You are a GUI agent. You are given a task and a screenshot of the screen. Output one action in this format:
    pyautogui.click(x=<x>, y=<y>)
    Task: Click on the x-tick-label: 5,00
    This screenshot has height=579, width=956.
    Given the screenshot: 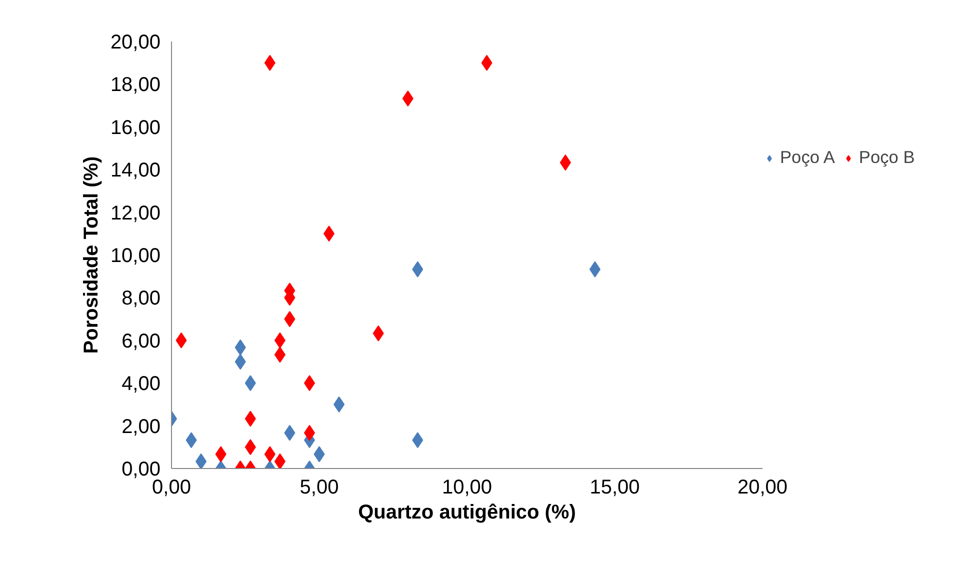 What is the action you would take?
    pyautogui.click(x=319, y=487)
    